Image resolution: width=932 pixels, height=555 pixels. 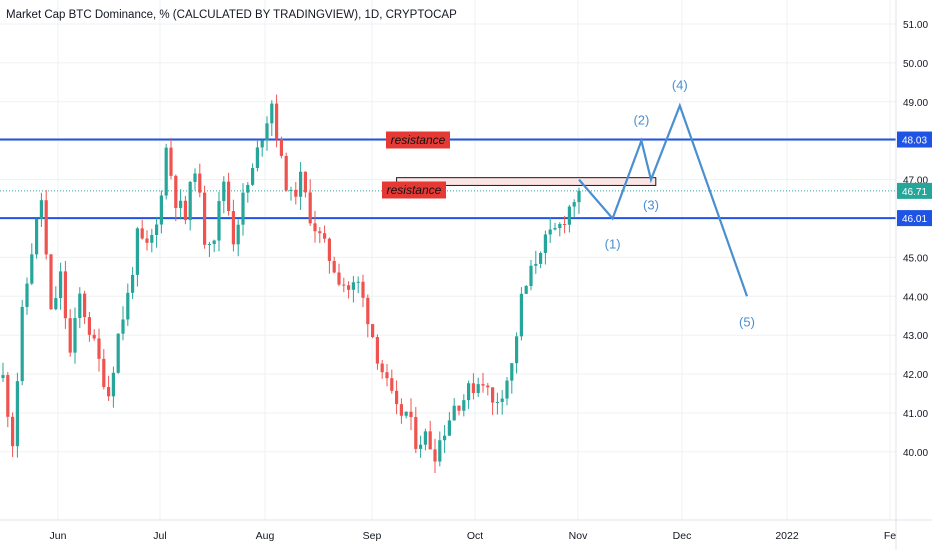 I want to click on y-tick-label: 49.00, so click(x=915, y=103).